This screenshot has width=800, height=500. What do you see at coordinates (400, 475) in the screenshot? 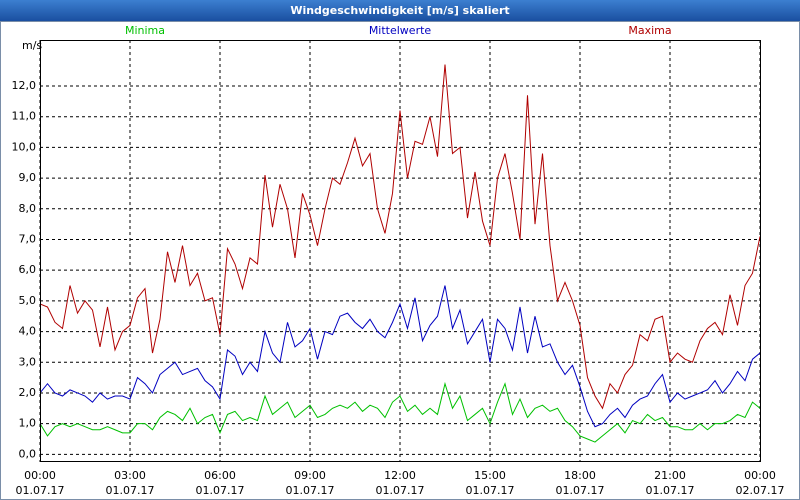
I see `x-tick-label: 12:00` at bounding box center [400, 475].